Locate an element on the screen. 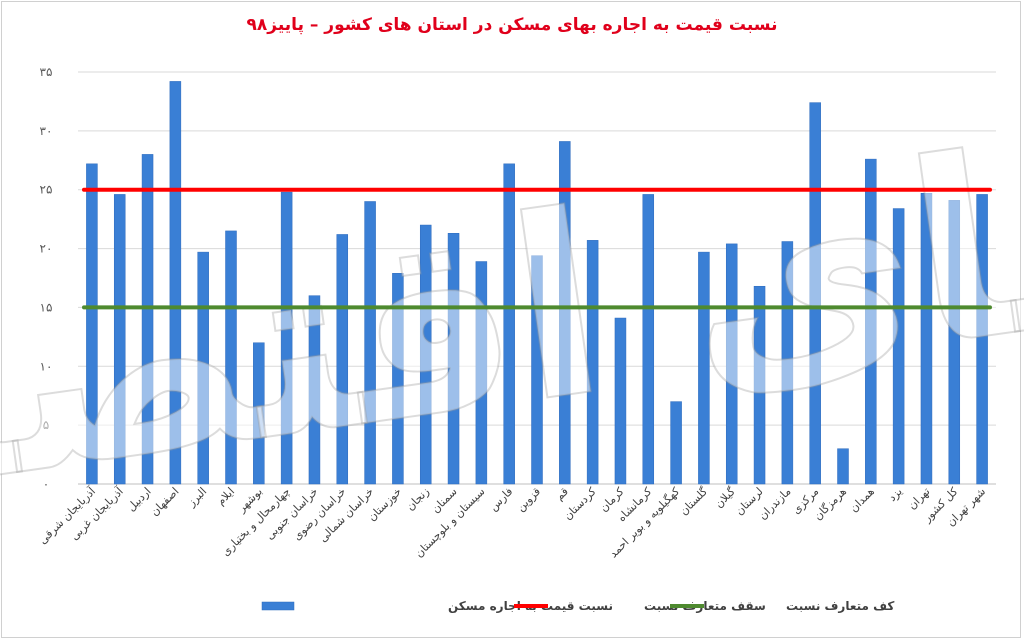 The width and height of the screenshot is (1024, 641). x-tick-label: همدان is located at coordinates (862, 500).